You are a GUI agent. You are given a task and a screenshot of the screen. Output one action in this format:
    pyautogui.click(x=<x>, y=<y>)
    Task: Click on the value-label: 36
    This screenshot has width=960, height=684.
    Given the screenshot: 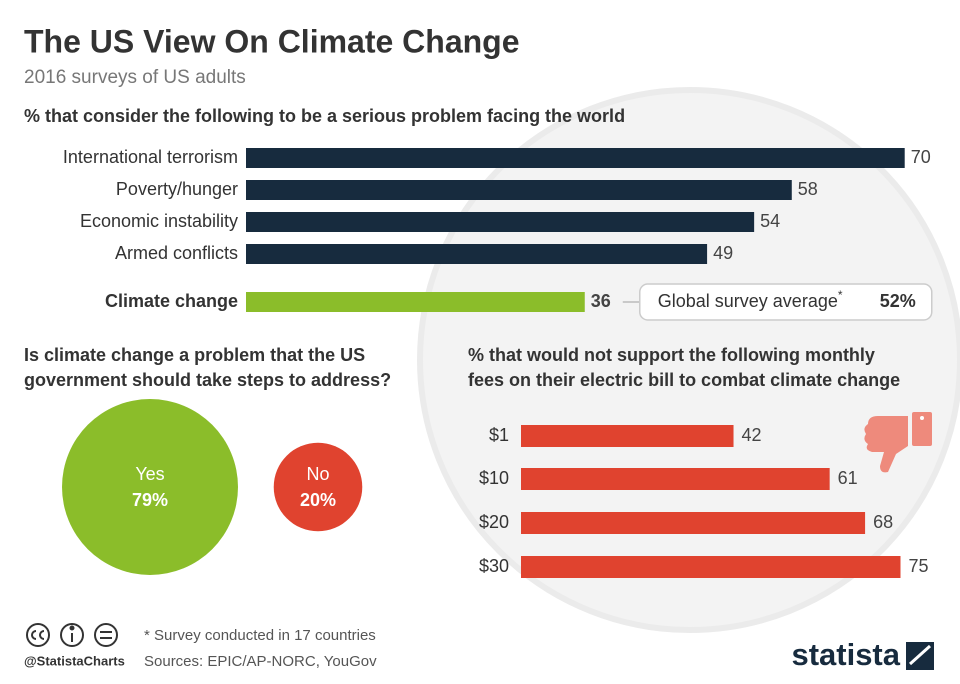 What is the action you would take?
    pyautogui.click(x=601, y=301)
    